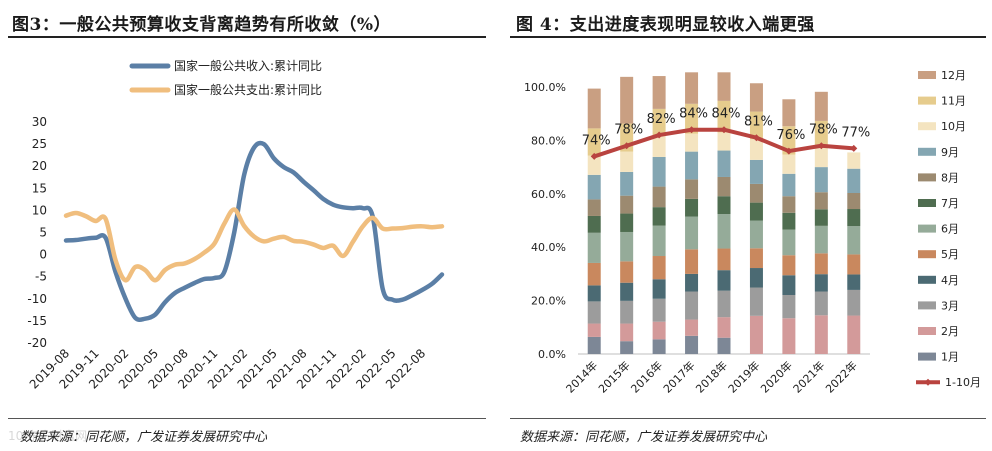 This screenshot has width=992, height=451. I want to click on x-tick-label: 2022年, so click(840, 376).